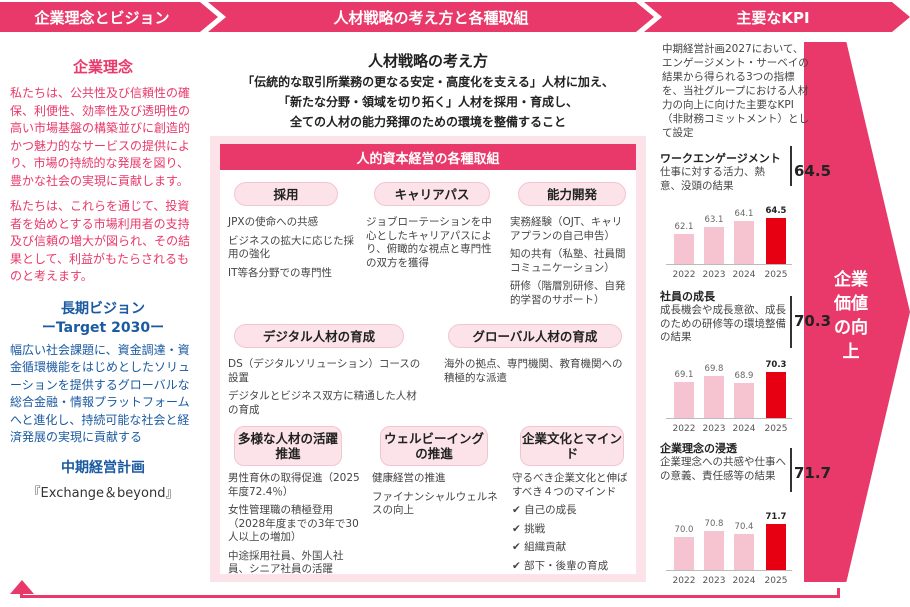 This screenshot has height=607, width=910. Describe the element at coordinates (851, 316) in the screenshot. I see `value-arrow-label: 企業価値の向上` at that location.